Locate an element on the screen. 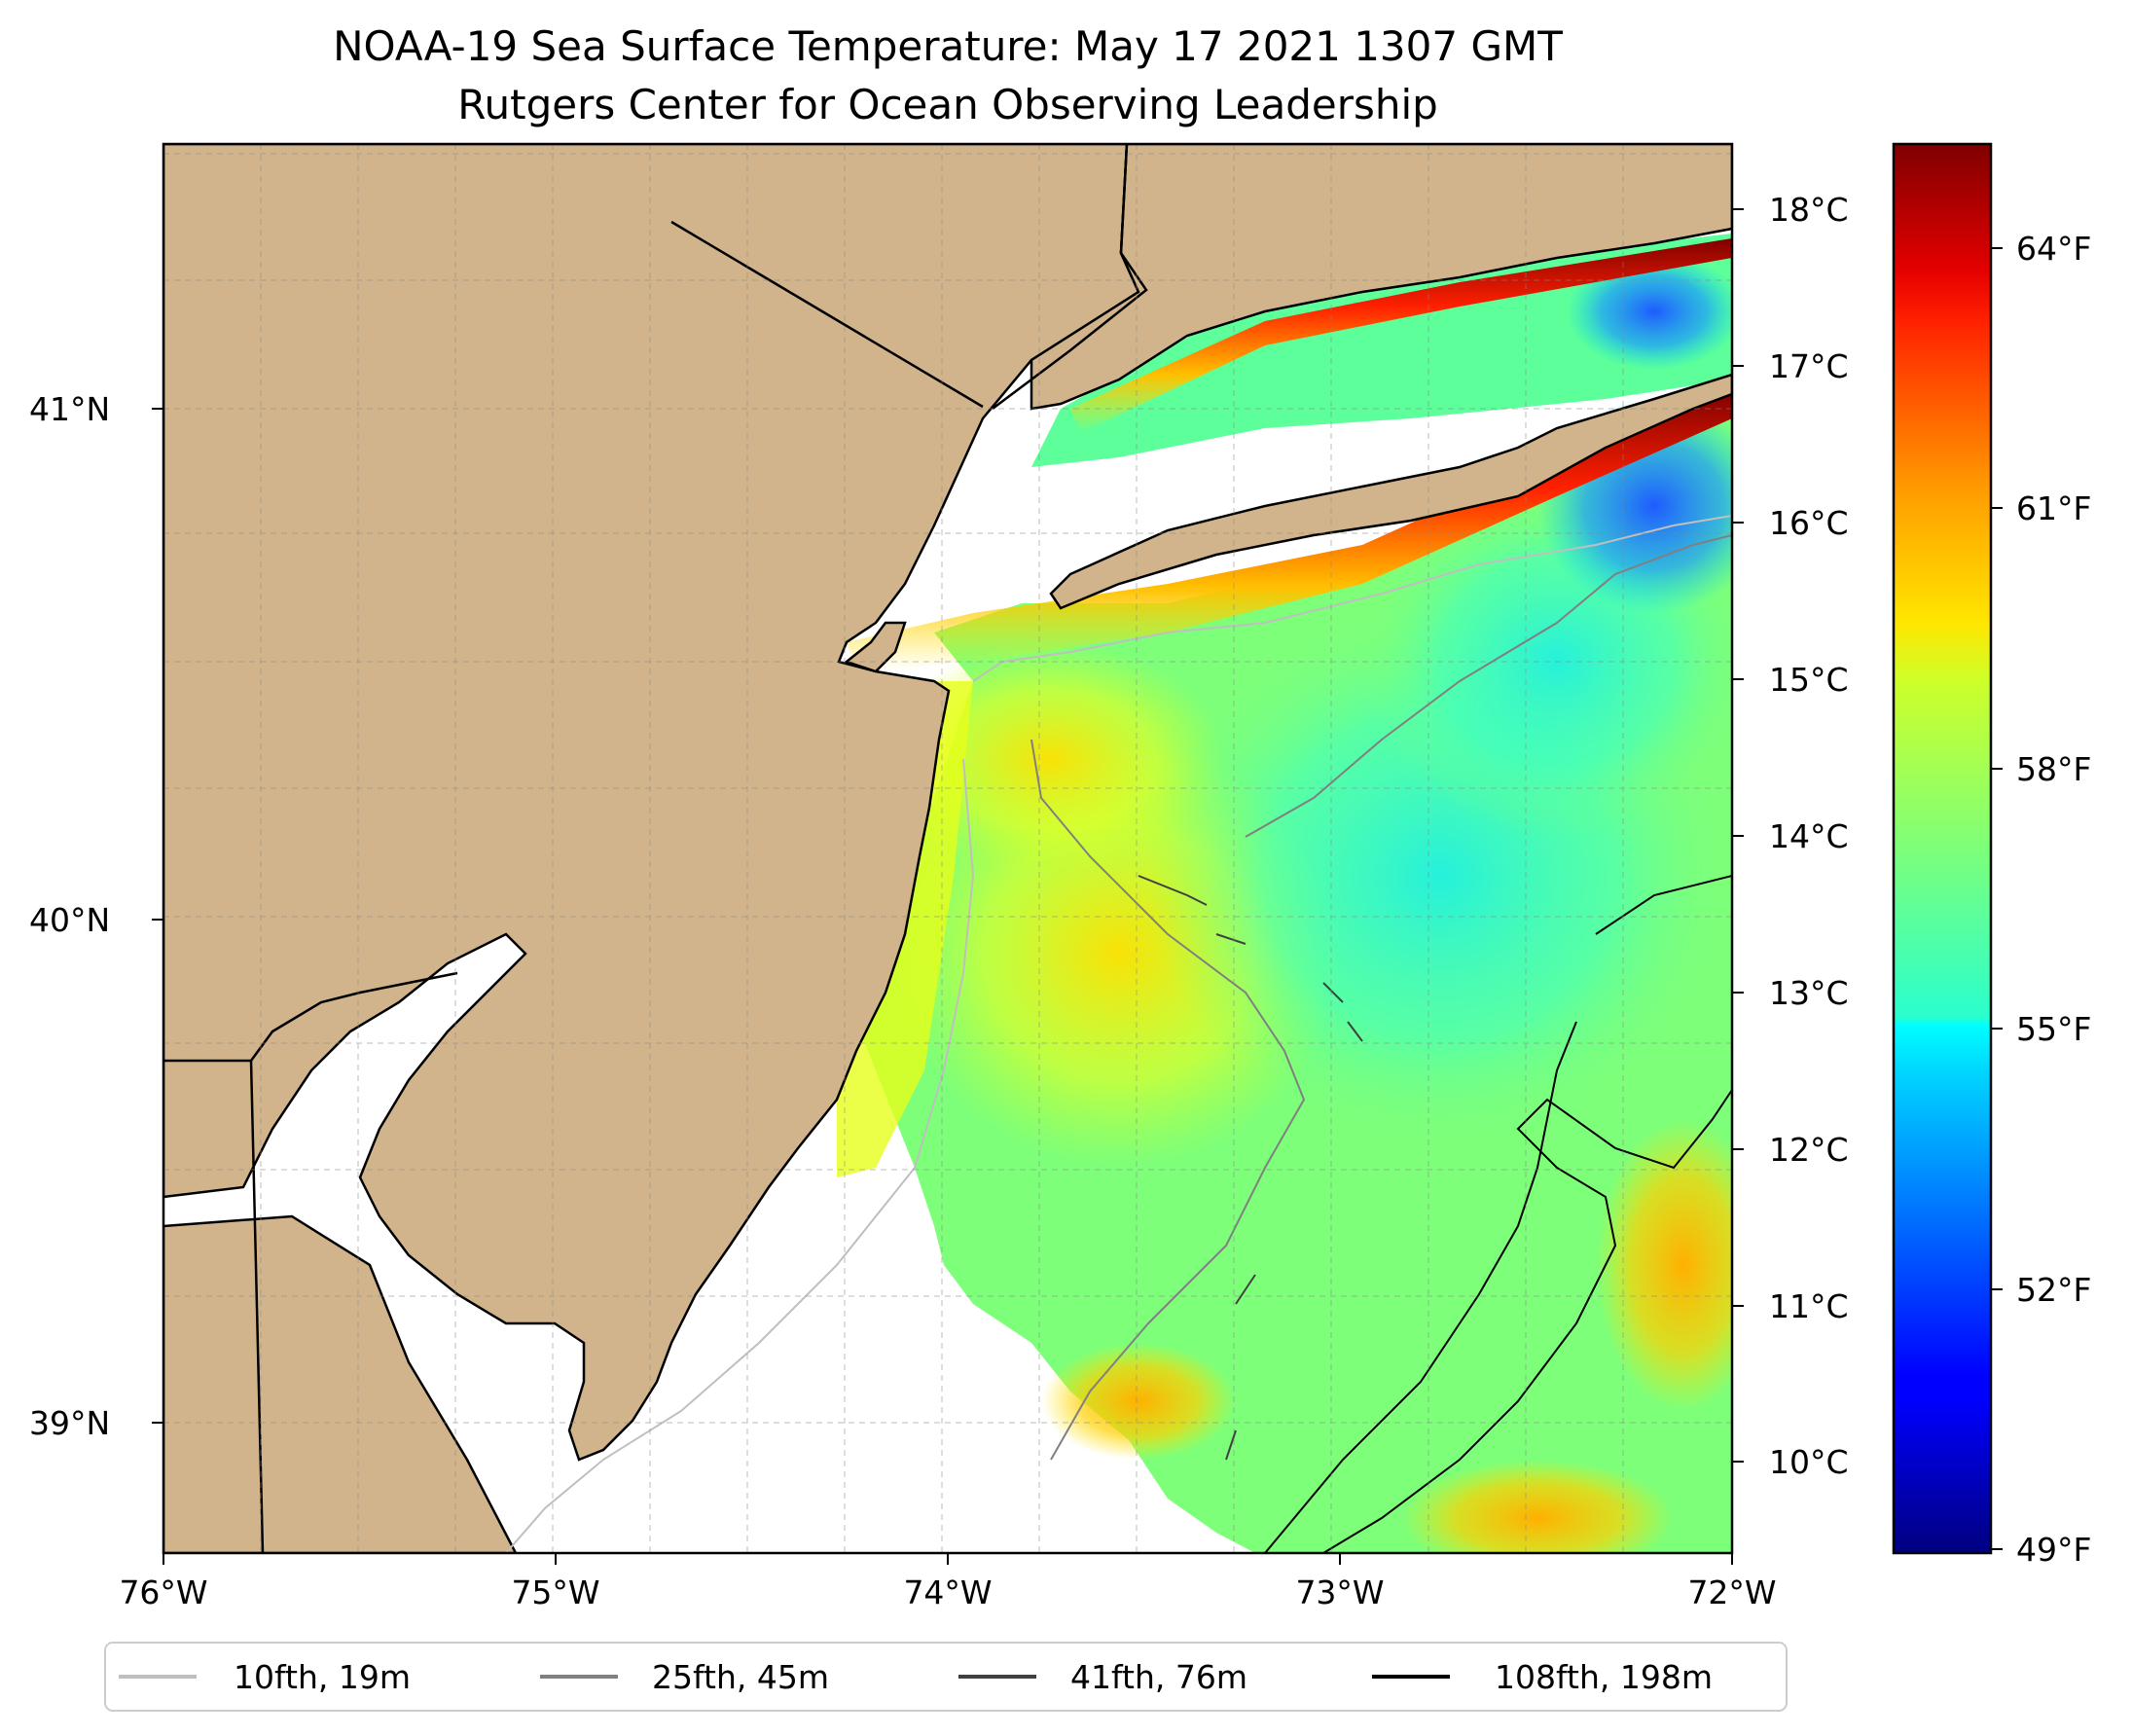  fahrenheit-tick-58: 58°F is located at coordinates (2053, 769).